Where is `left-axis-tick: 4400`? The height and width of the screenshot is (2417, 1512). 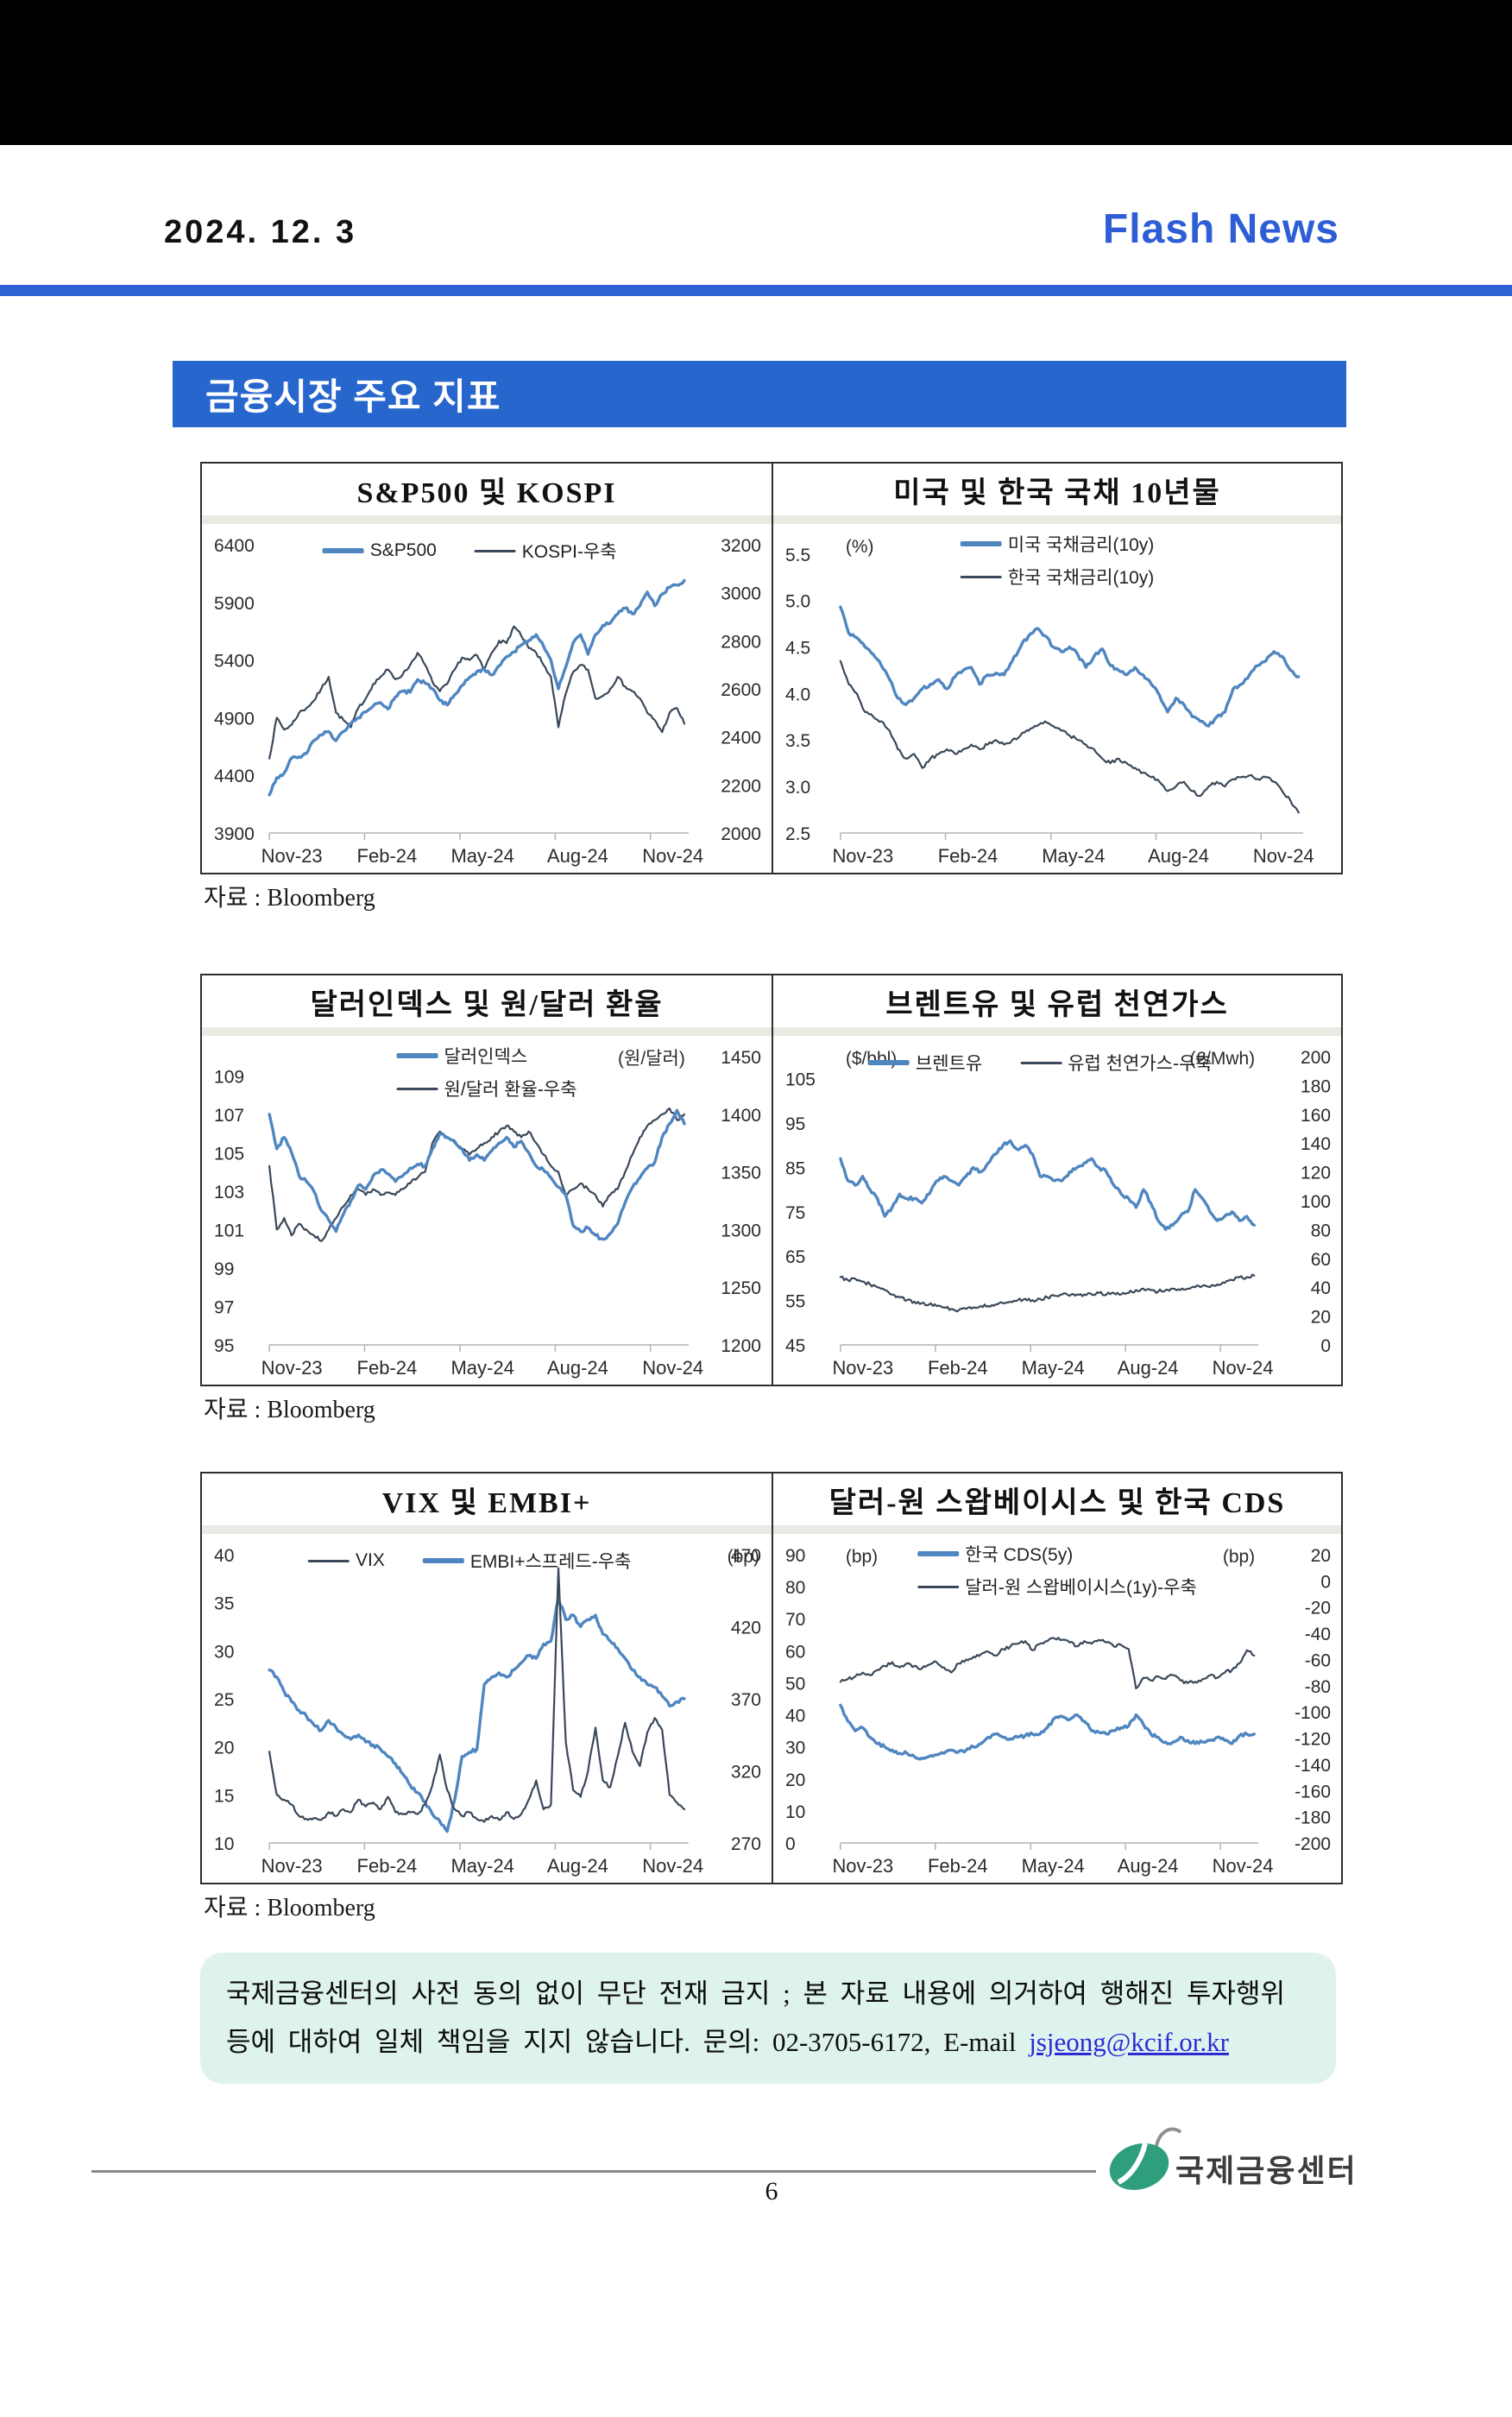 left-axis-tick: 4400 is located at coordinates (234, 776).